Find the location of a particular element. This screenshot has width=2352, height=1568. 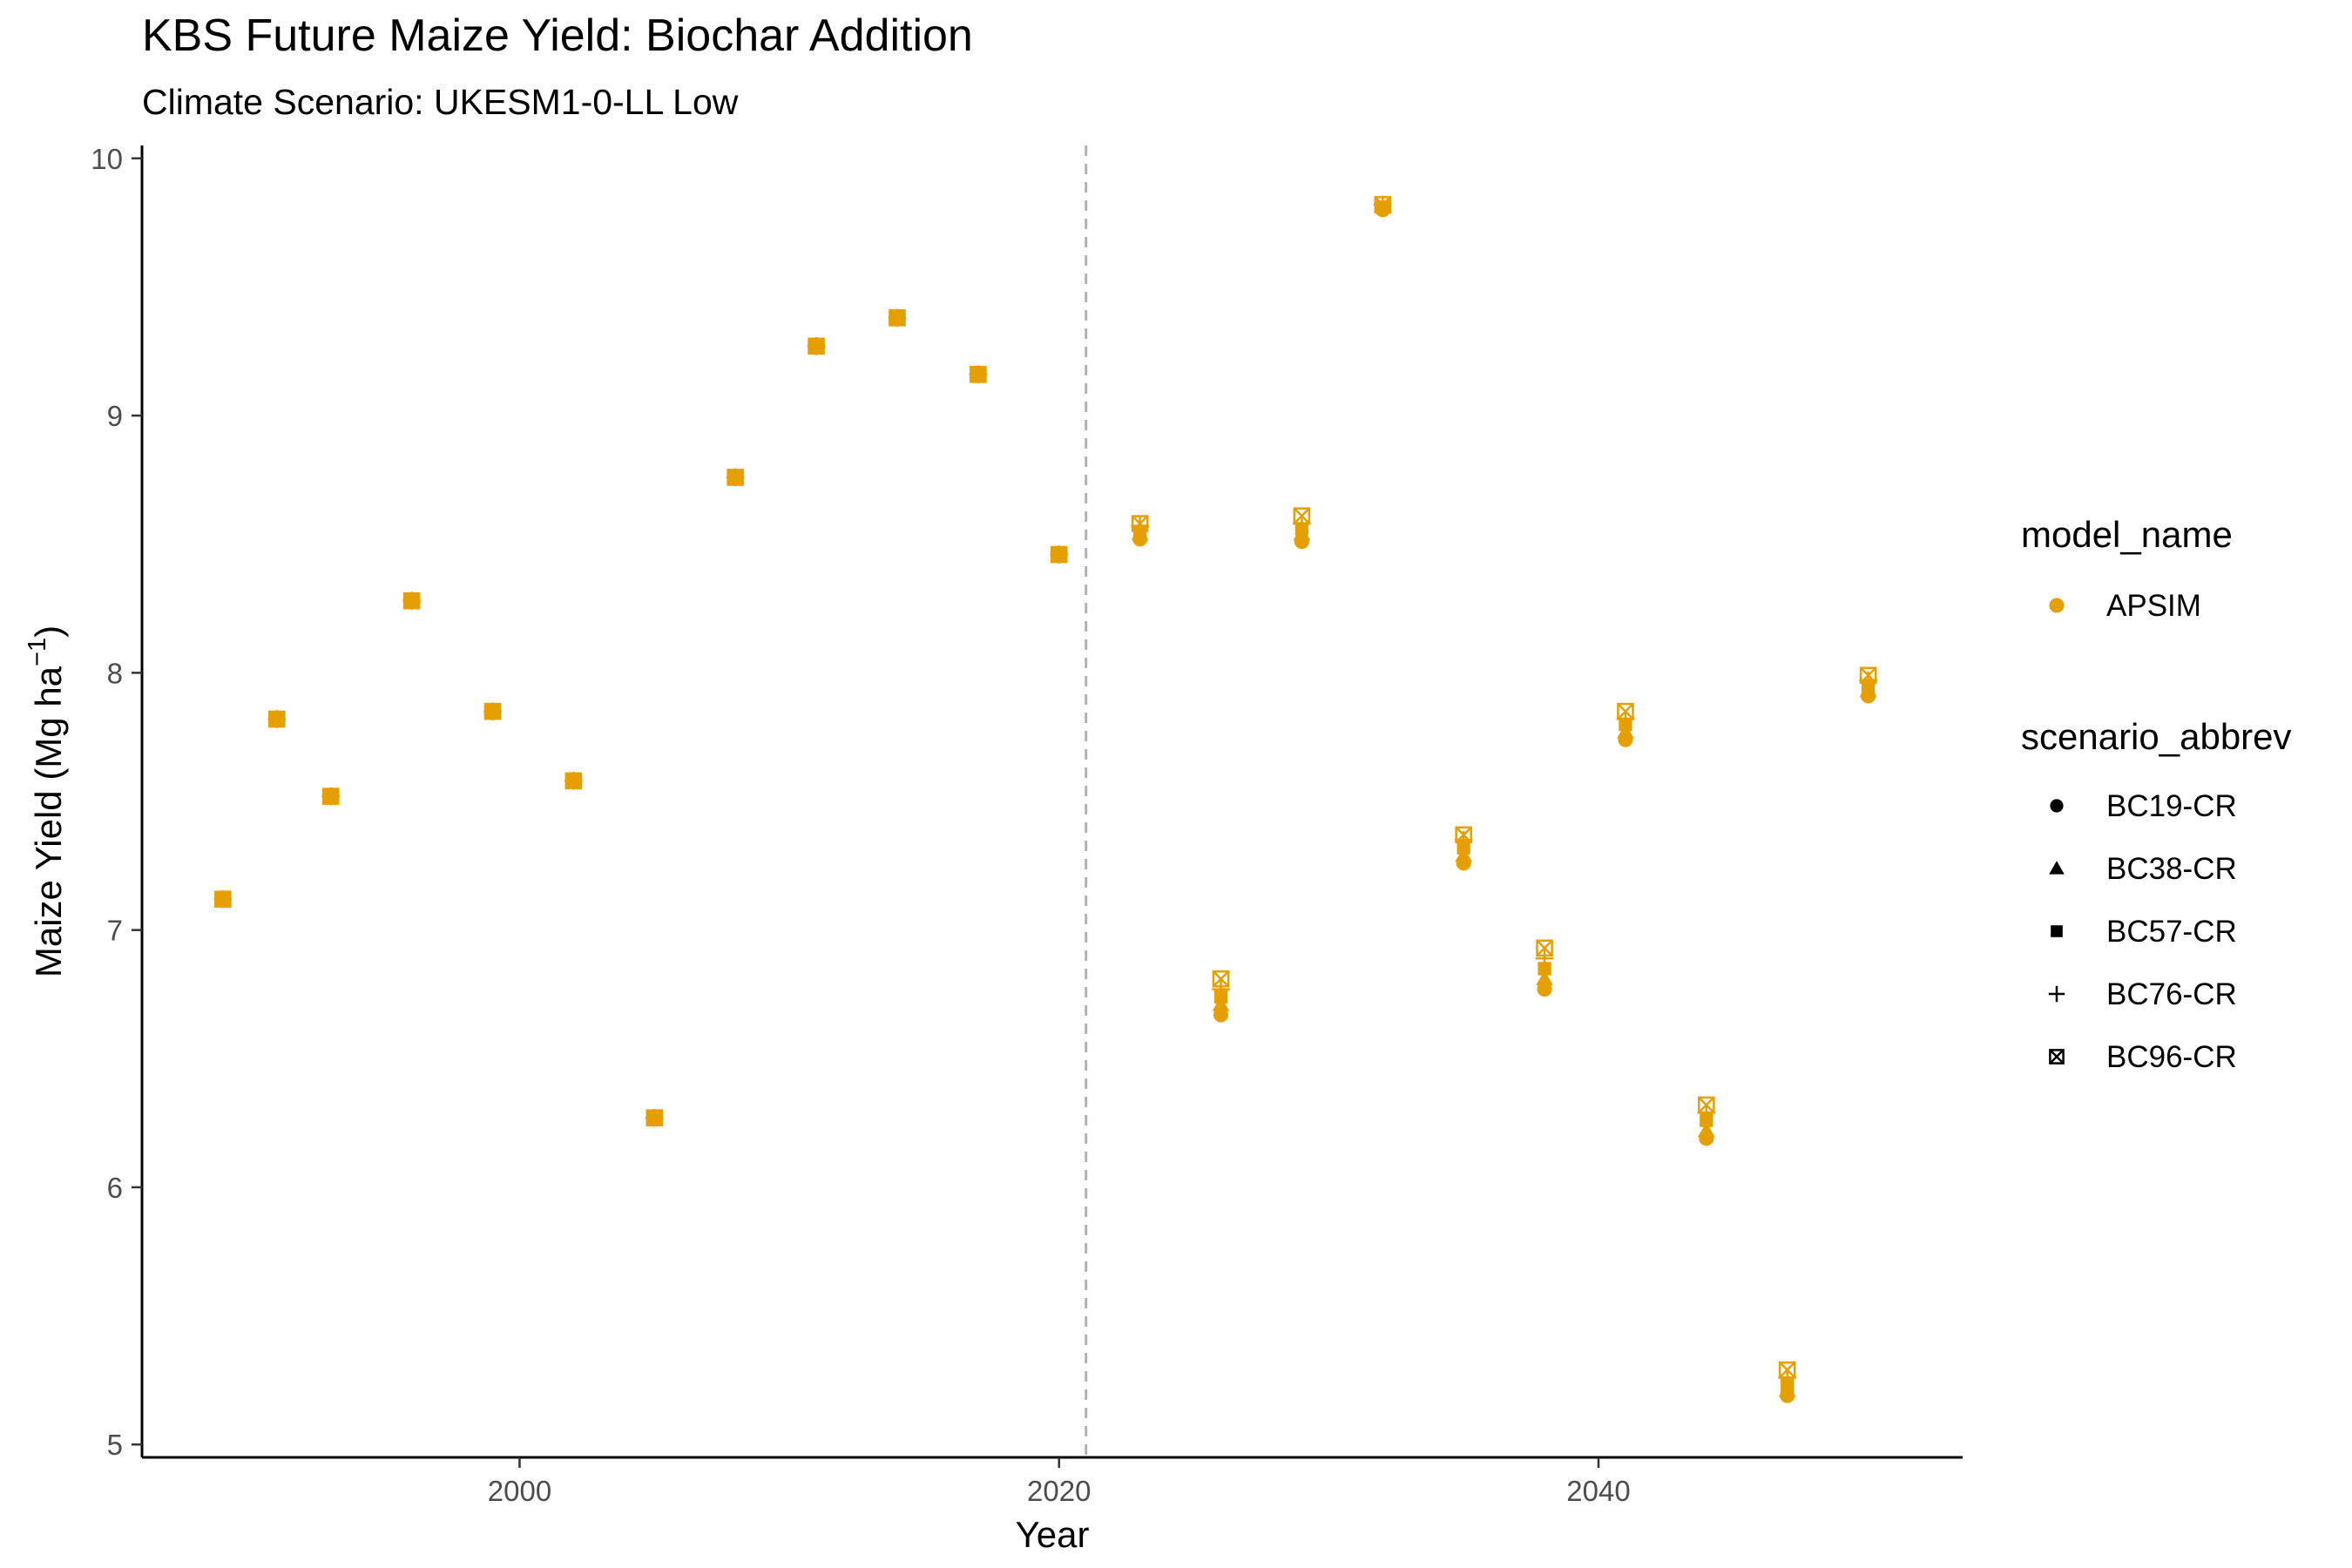

y-axis-label-superscript: −1 is located at coordinates (37, 652).